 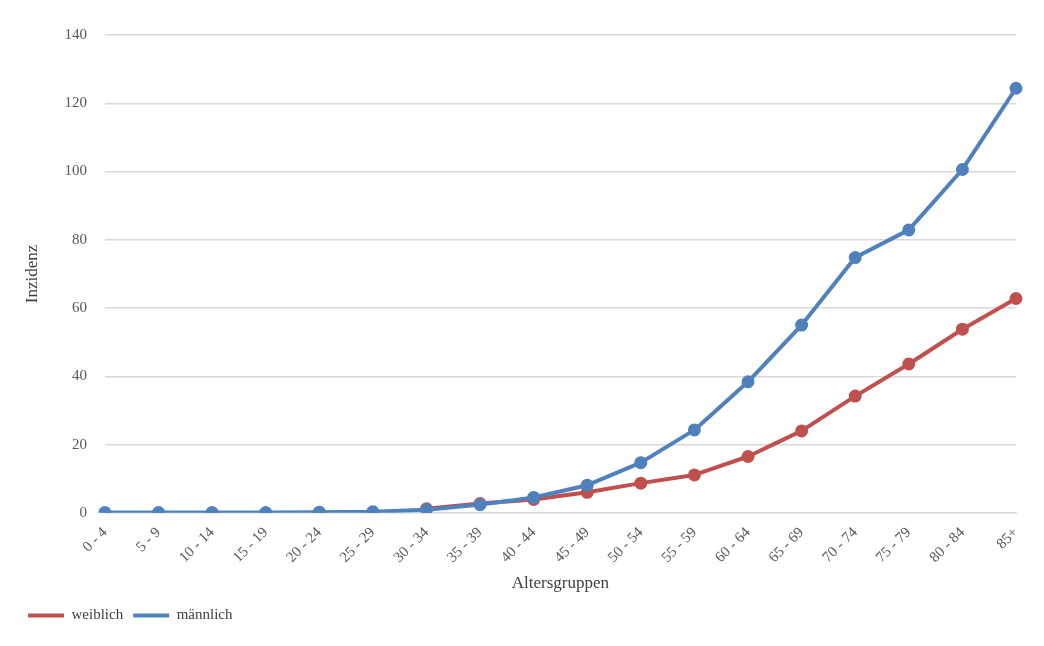 What do you see at coordinates (946, 544) in the screenshot?
I see `x-tick-label: 80 - 84` at bounding box center [946, 544].